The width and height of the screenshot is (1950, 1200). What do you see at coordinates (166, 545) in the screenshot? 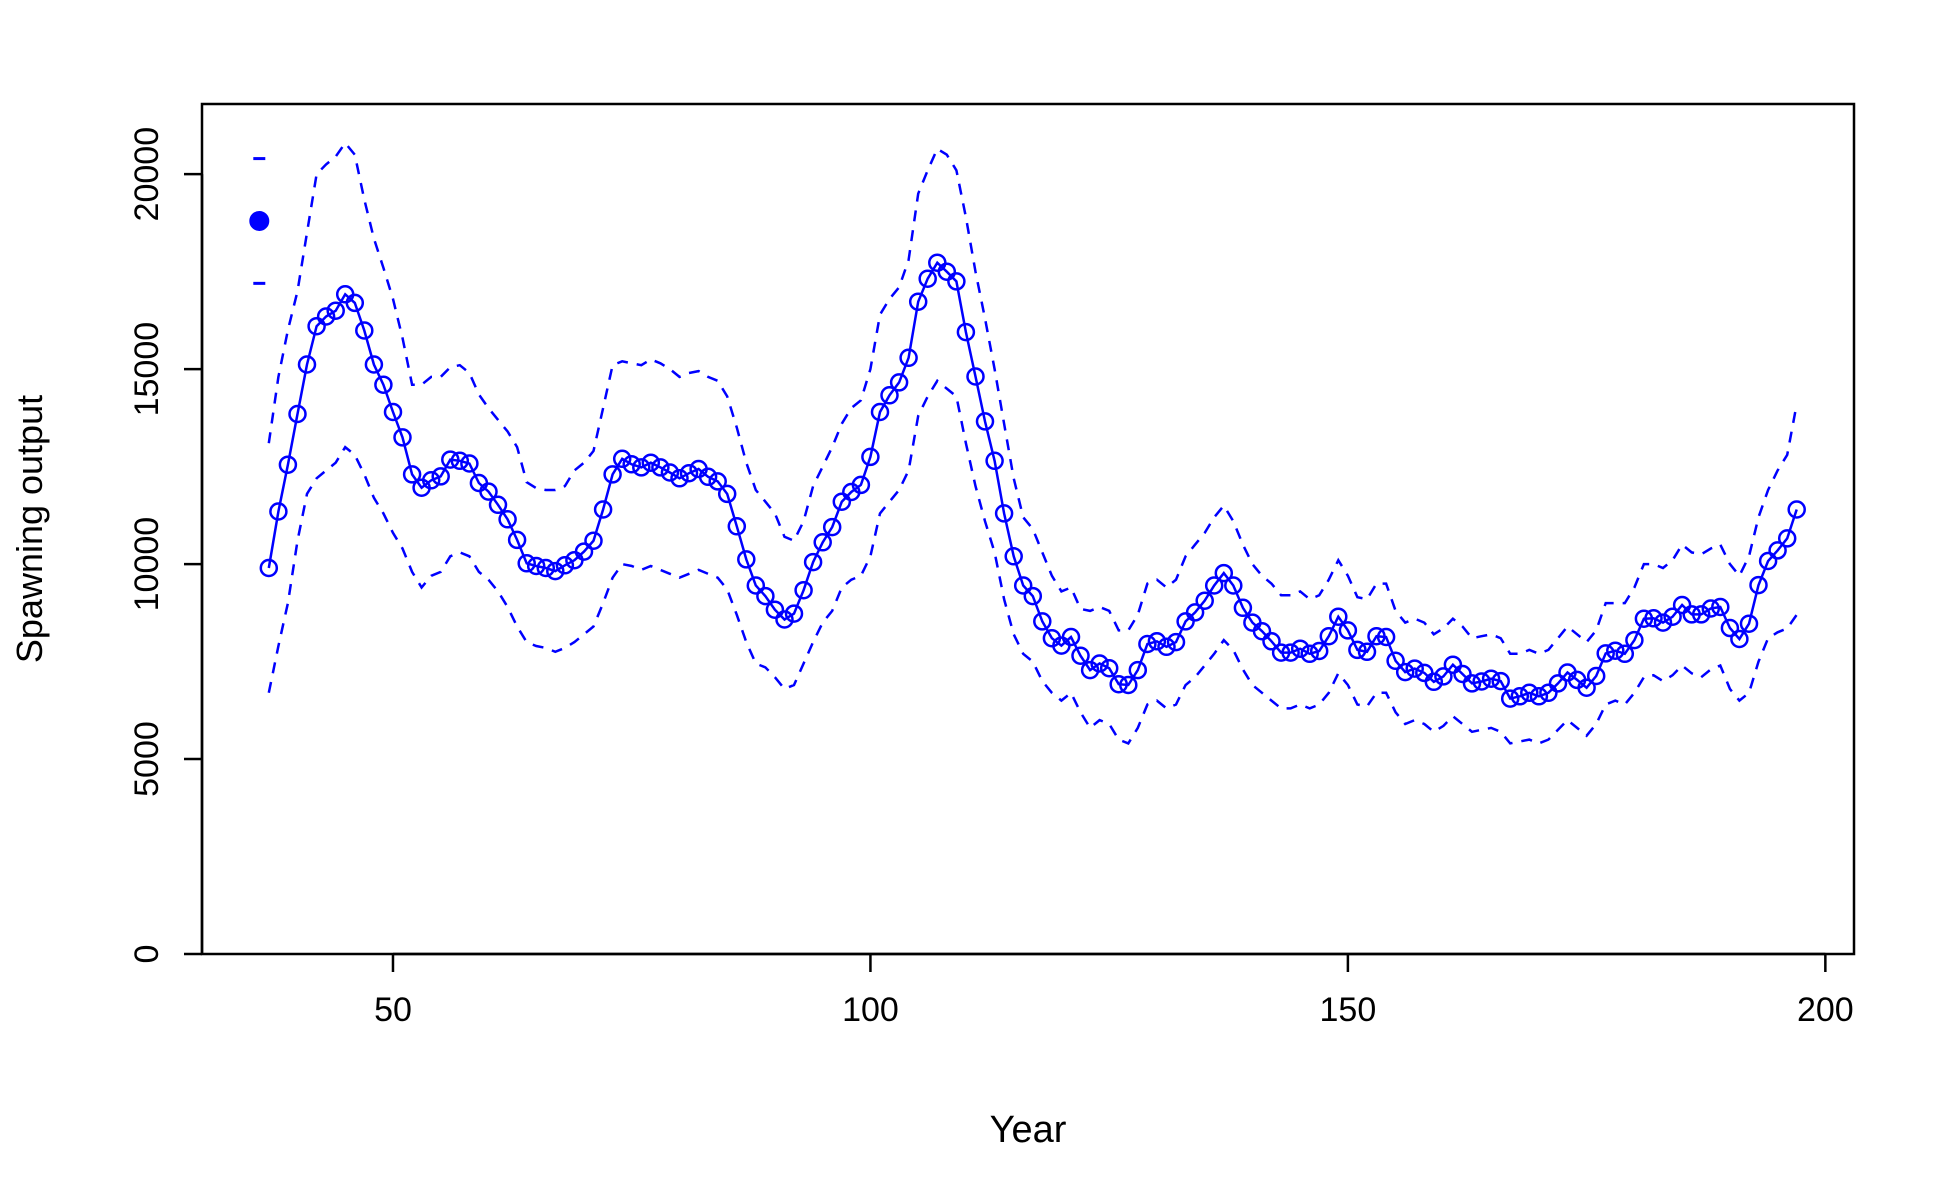
I see `y-axis: 0 5000 10000 15000 20000` at bounding box center [166, 545].